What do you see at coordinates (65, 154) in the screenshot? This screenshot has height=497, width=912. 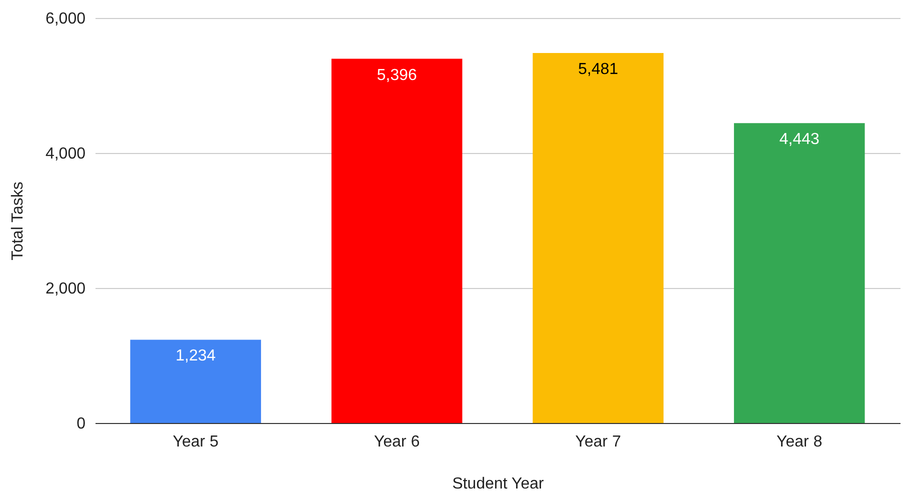 I see `y-tick-label: 4,000` at bounding box center [65, 154].